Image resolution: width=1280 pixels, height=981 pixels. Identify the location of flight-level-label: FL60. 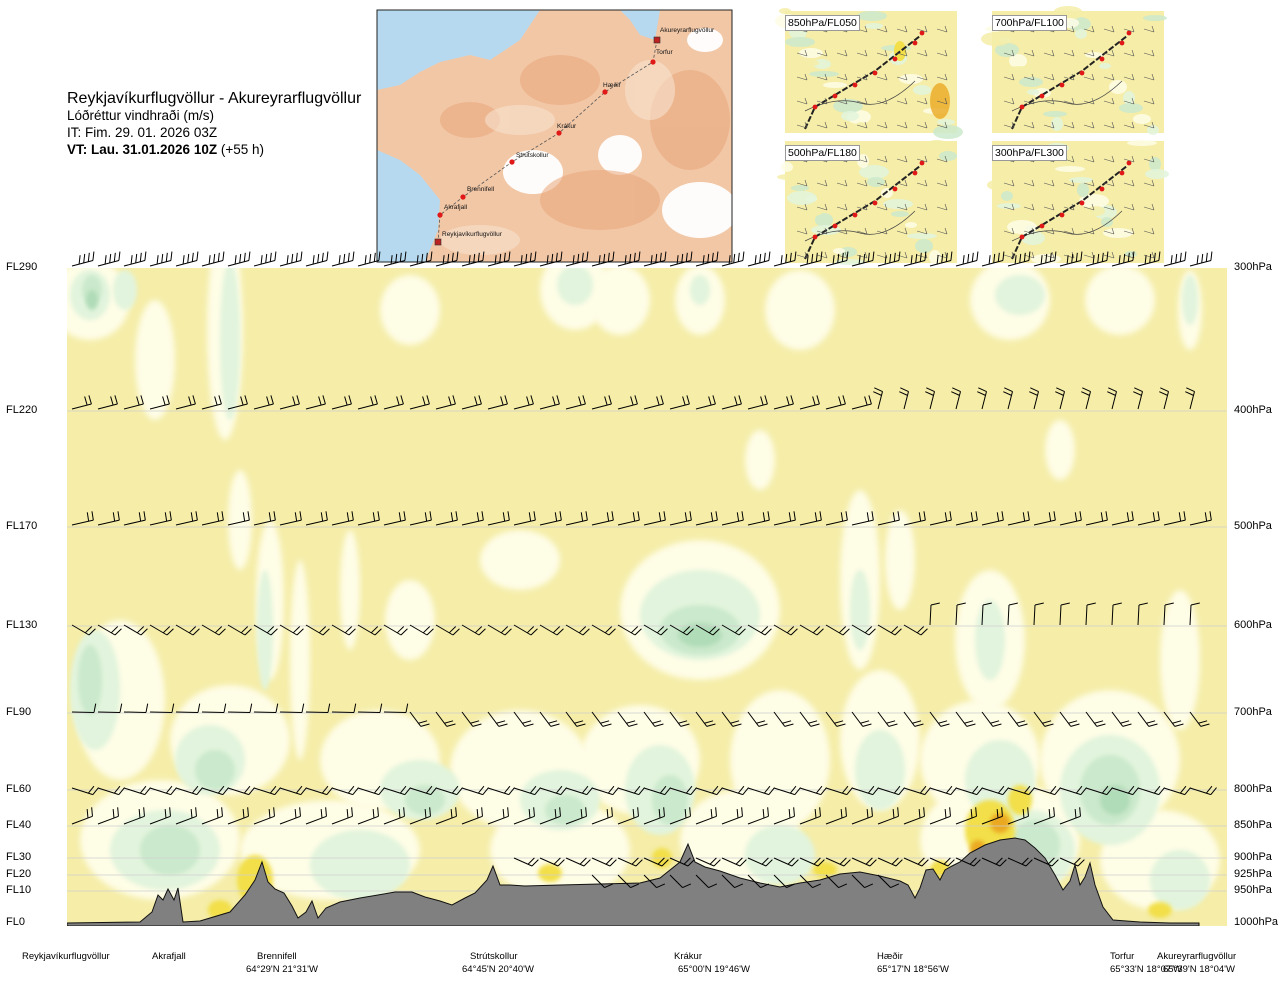
(19, 789).